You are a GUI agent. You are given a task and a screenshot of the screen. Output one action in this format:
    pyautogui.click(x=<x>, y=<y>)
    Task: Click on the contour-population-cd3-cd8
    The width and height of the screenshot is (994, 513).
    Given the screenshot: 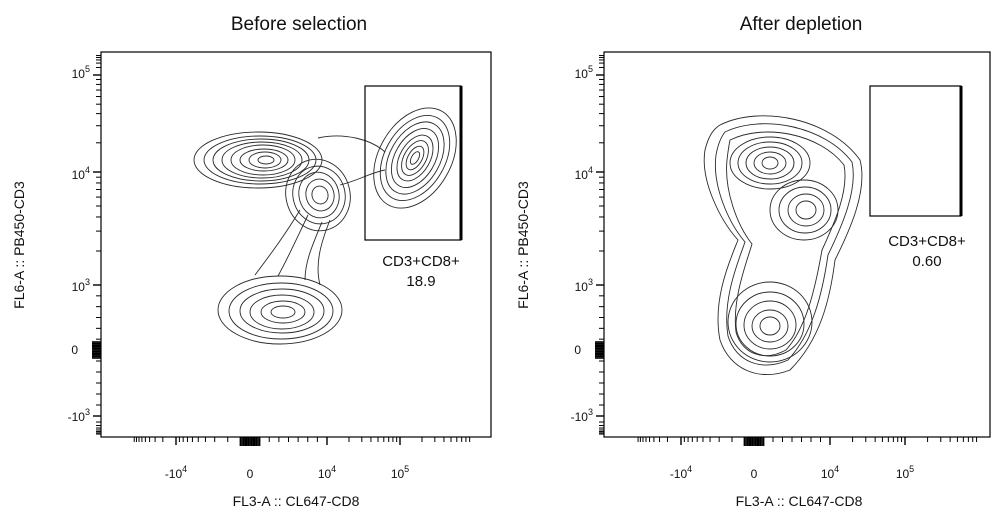 What is the action you would take?
    pyautogui.click(x=415, y=158)
    